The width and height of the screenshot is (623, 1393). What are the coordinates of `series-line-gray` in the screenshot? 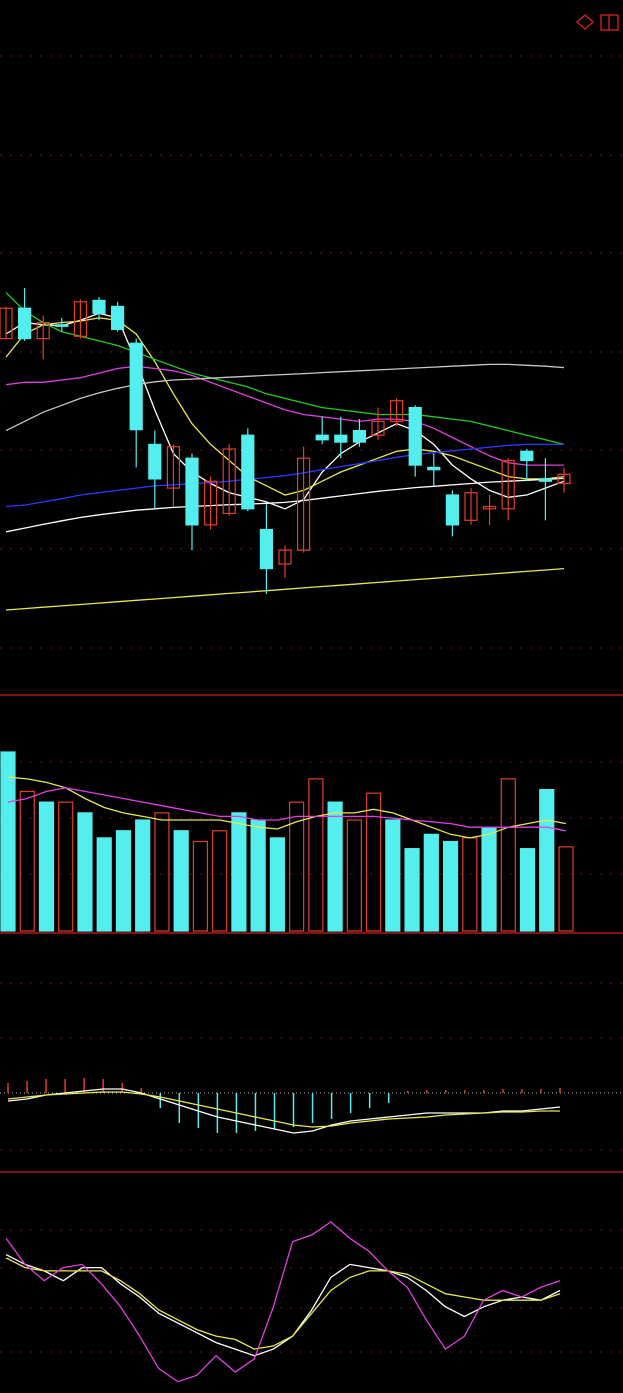 It's located at (285, 397).